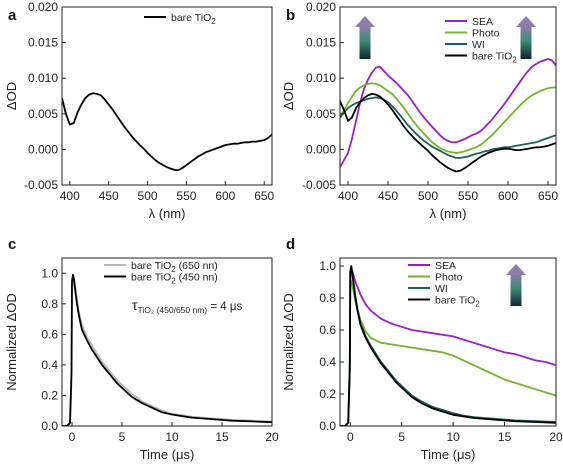 The width and height of the screenshot is (563, 465). What do you see at coordinates (49, 365) in the screenshot?
I see `y-tick-label: 0.4` at bounding box center [49, 365].